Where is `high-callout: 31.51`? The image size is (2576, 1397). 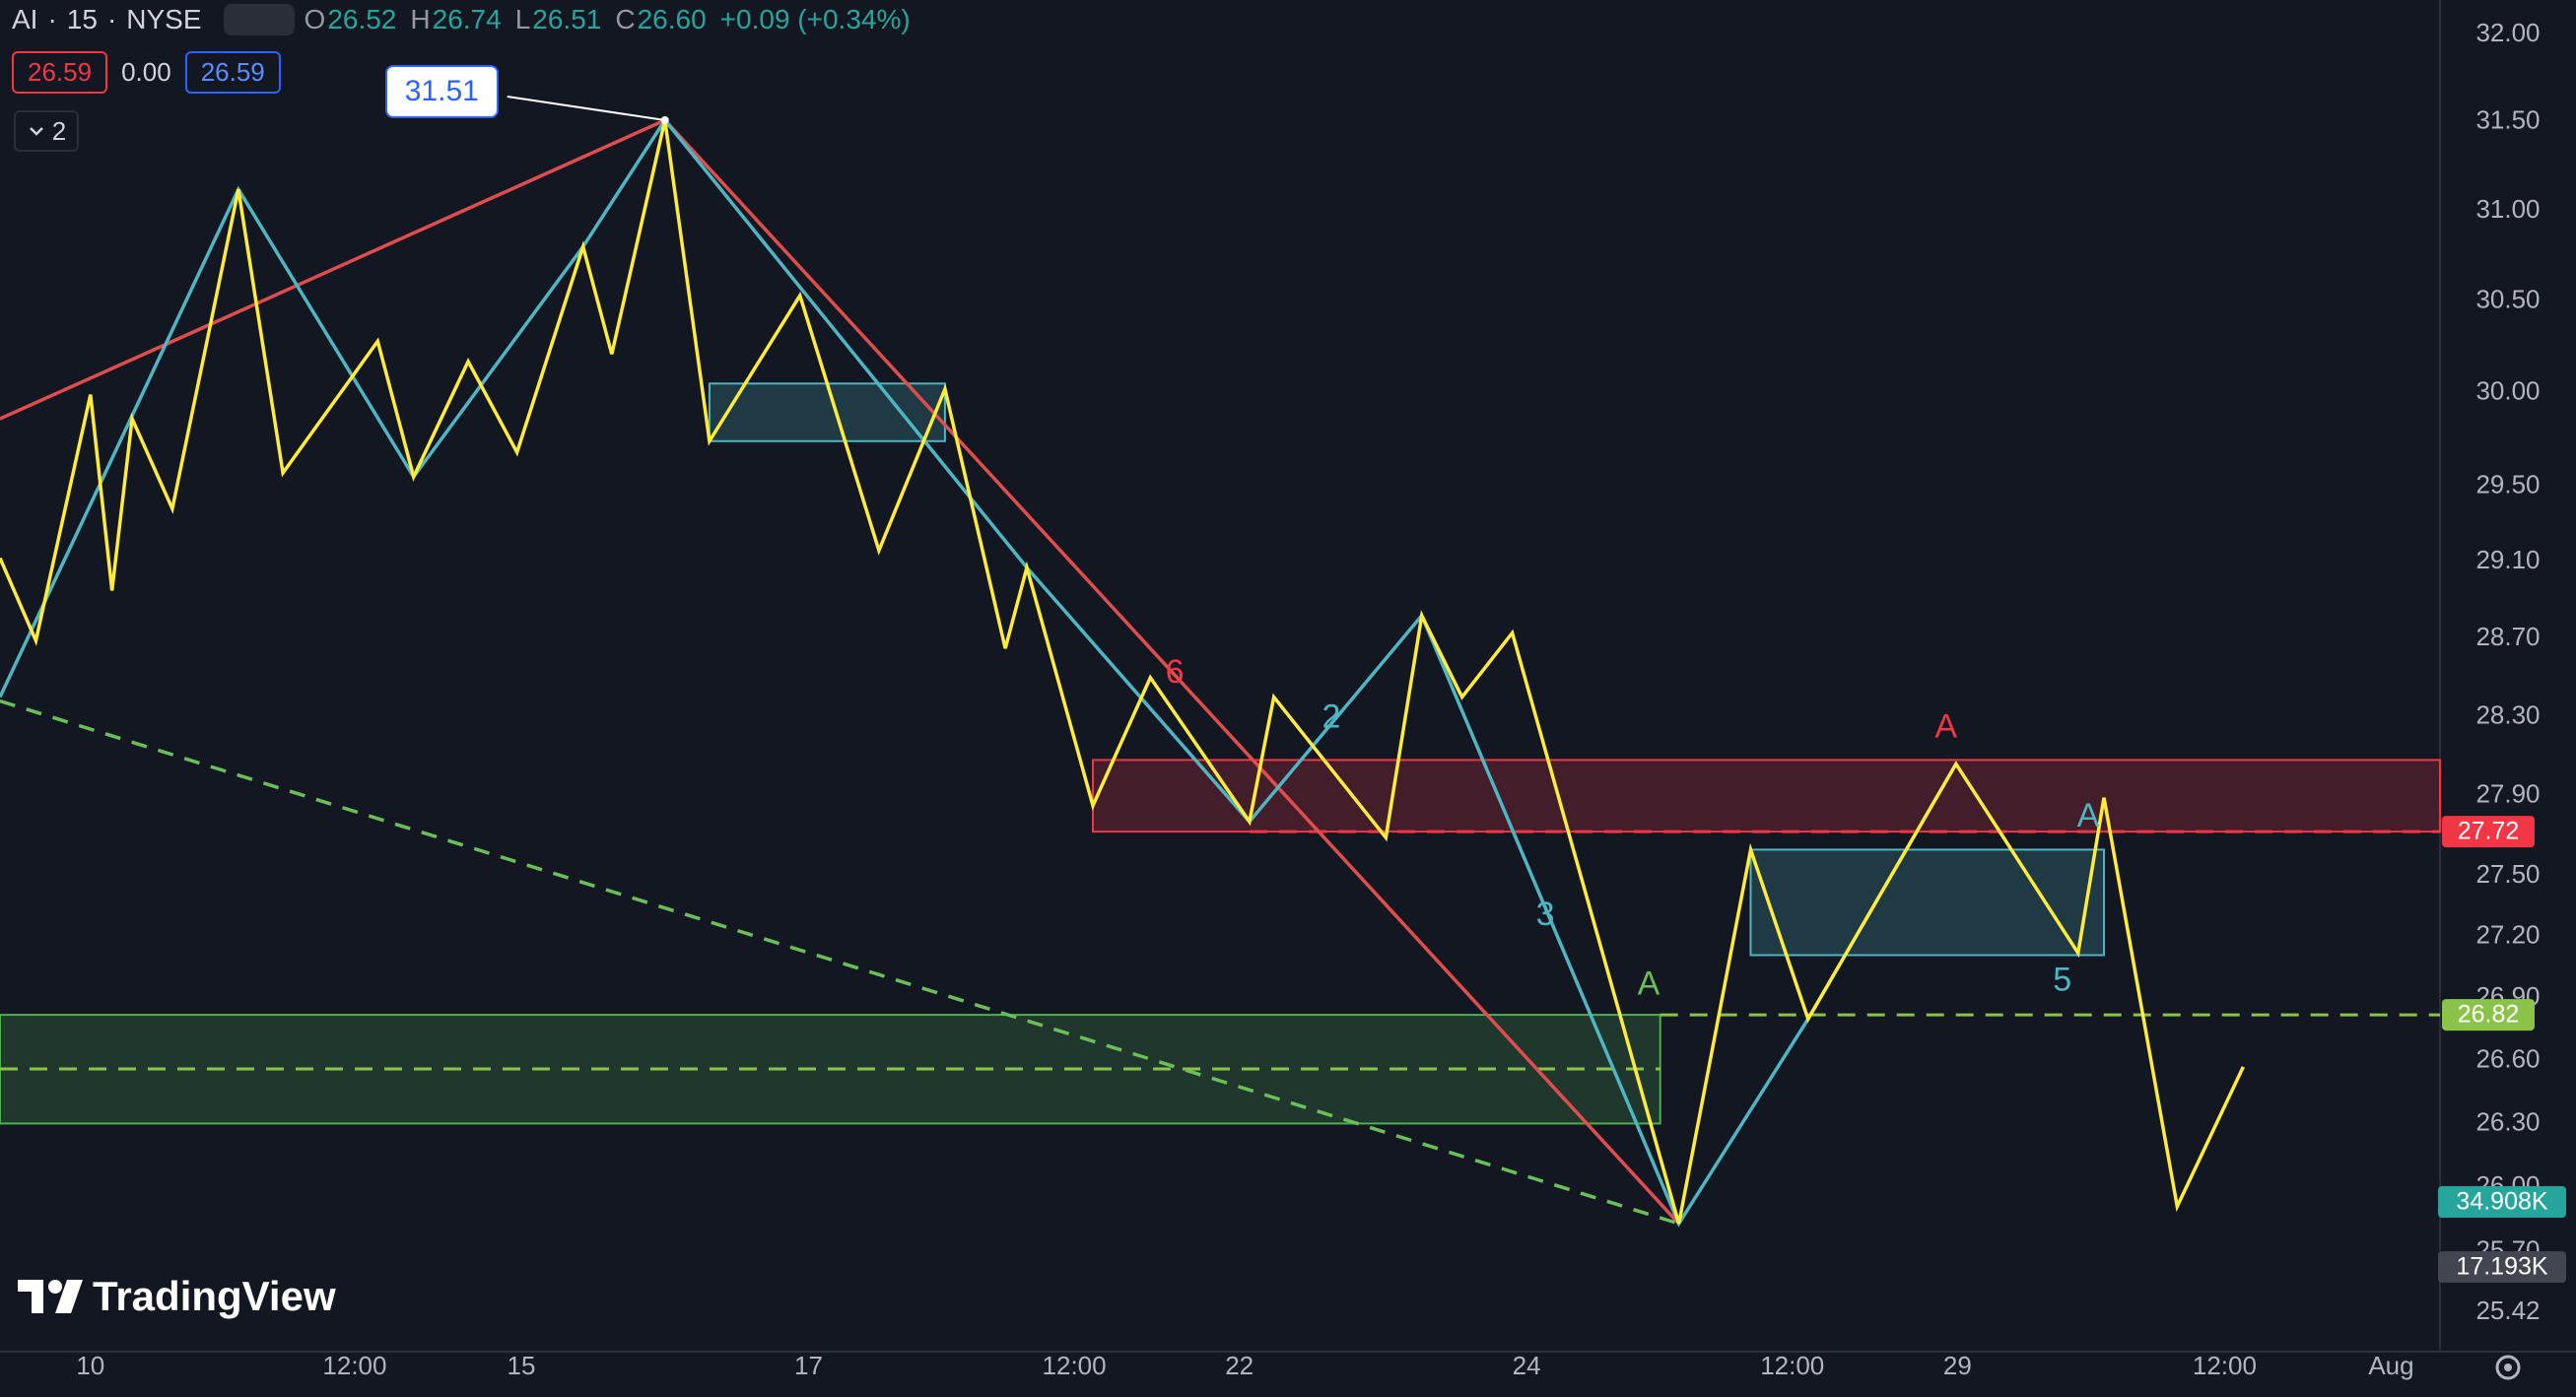 high-callout: 31.51 is located at coordinates (441, 92).